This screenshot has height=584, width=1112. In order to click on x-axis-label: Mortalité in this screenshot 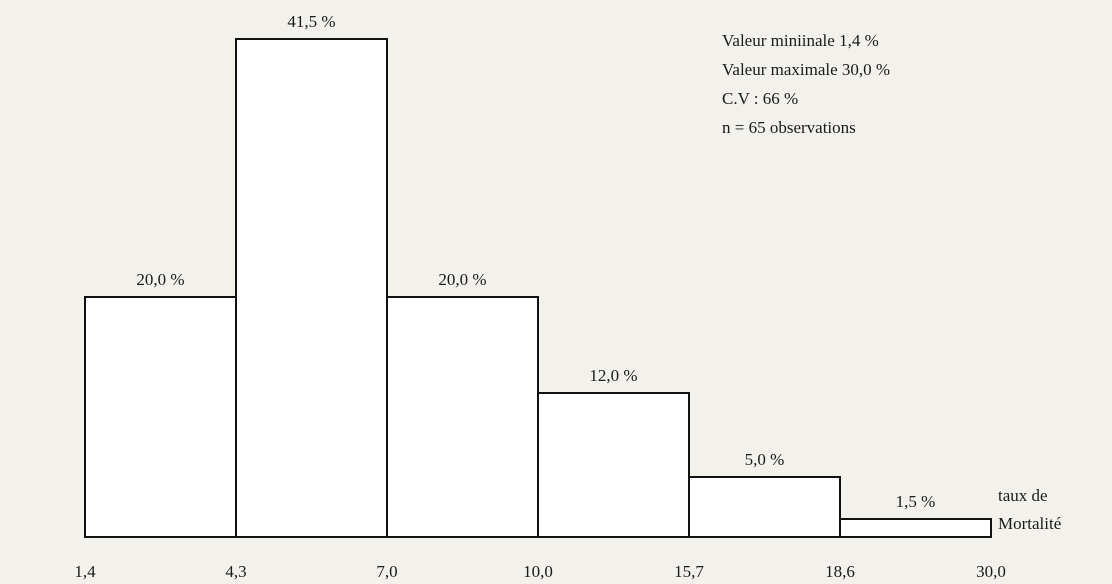, I will do `click(1029, 523)`.